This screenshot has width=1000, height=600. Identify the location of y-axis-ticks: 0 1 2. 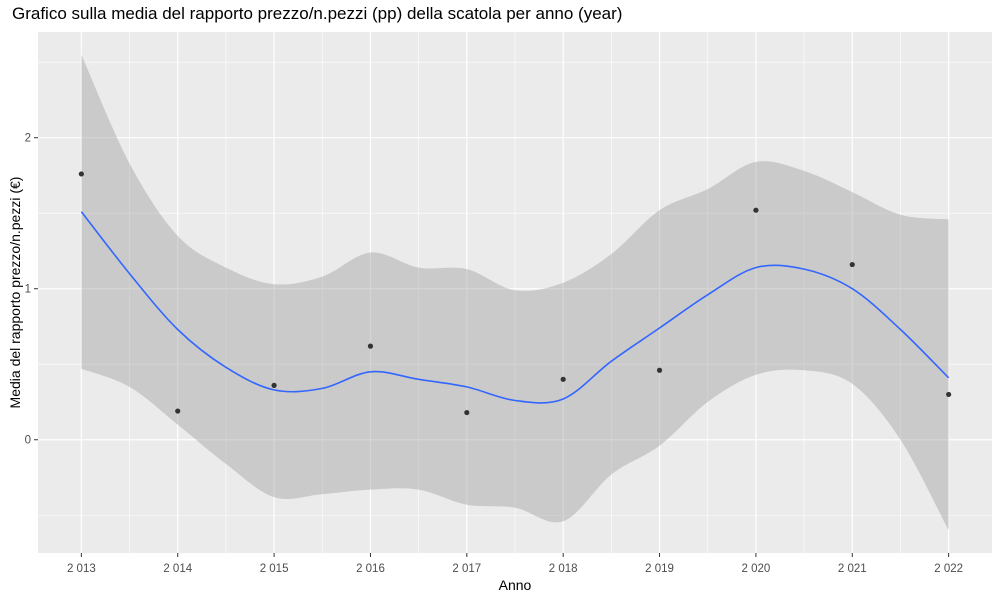
(31, 290).